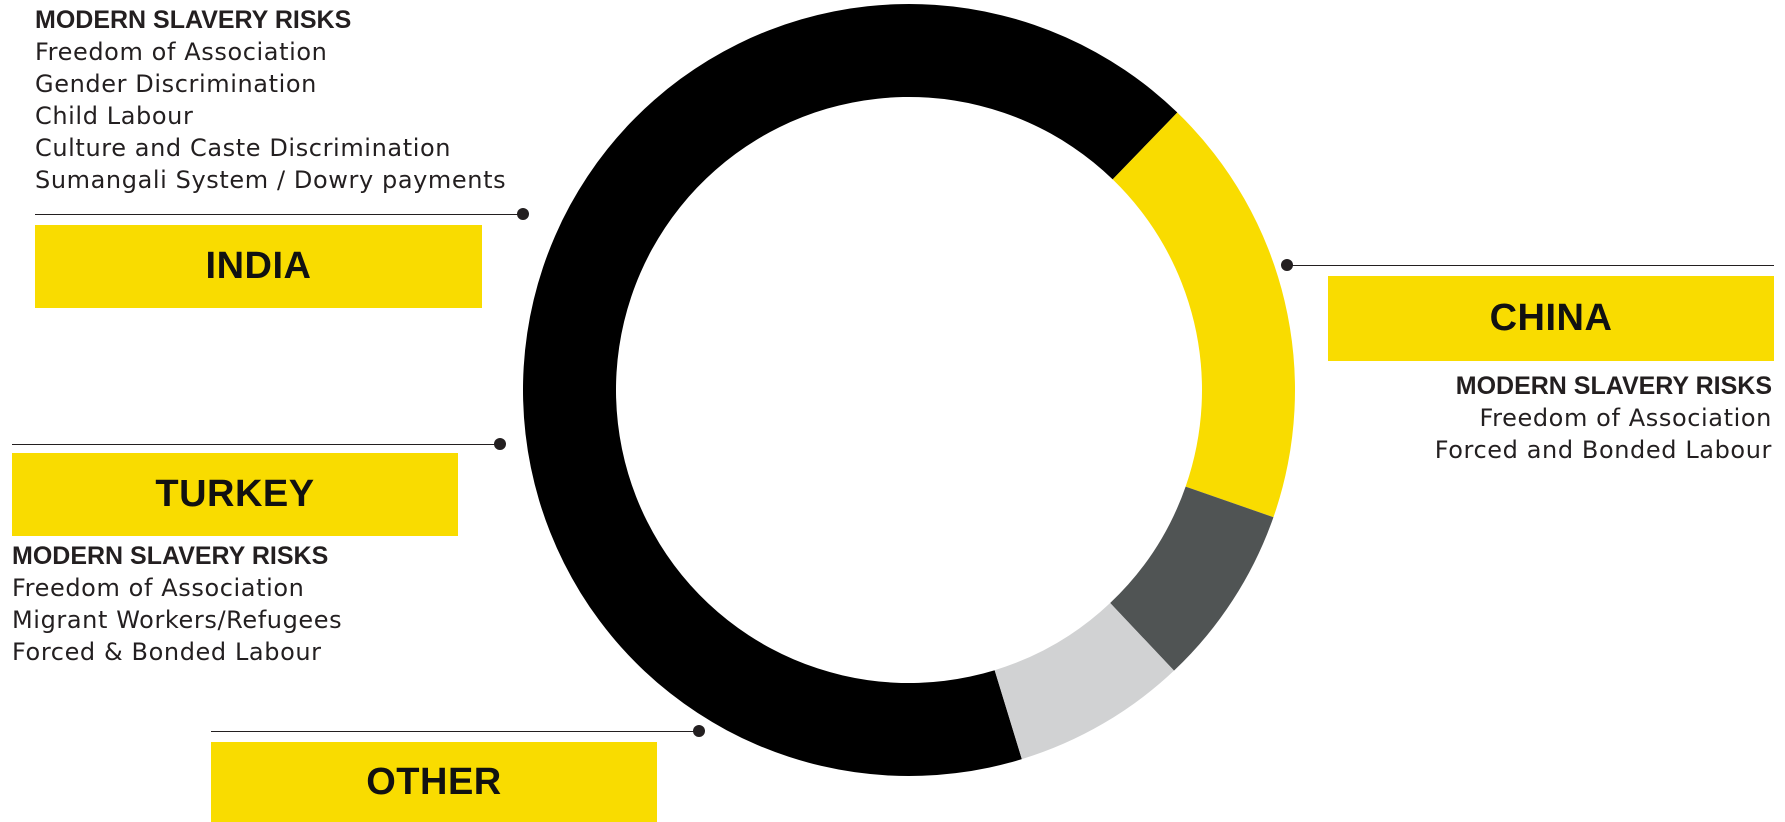 The height and width of the screenshot is (822, 1785). I want to click on turkey-risk-item: Freedom of Association, so click(158, 588).